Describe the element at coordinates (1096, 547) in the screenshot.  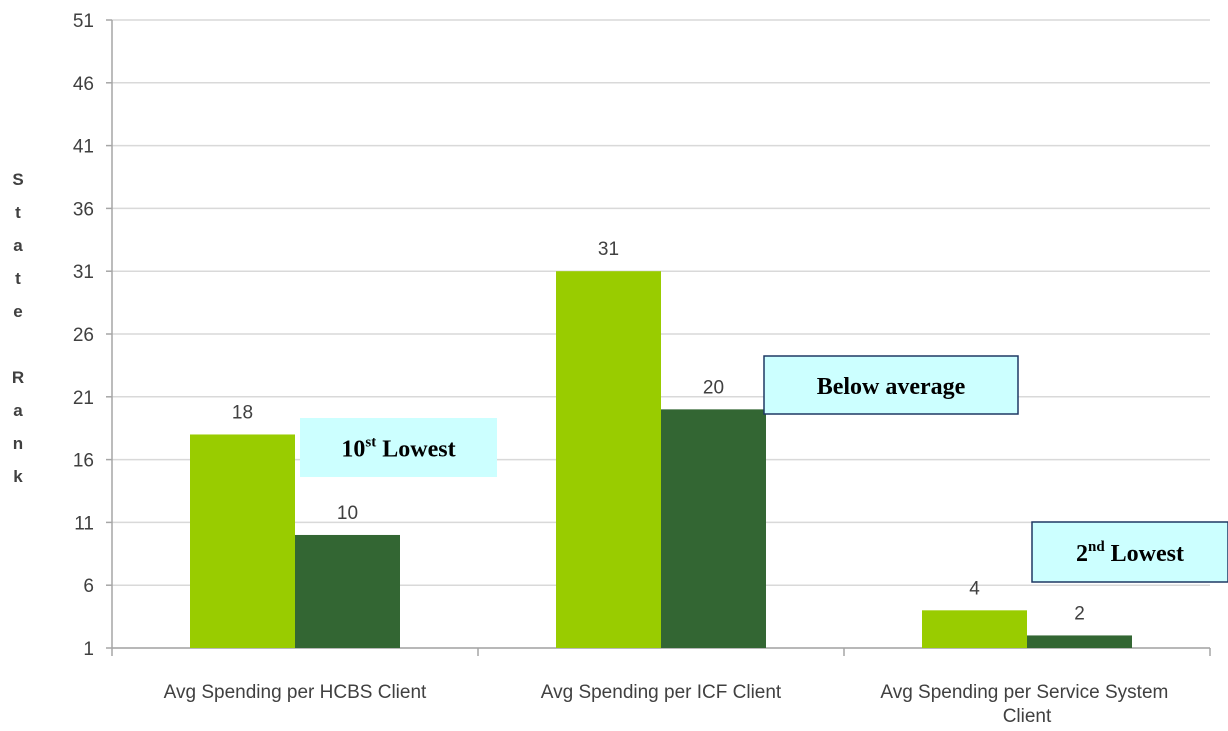
I see `annotation-superscript: nd` at that location.